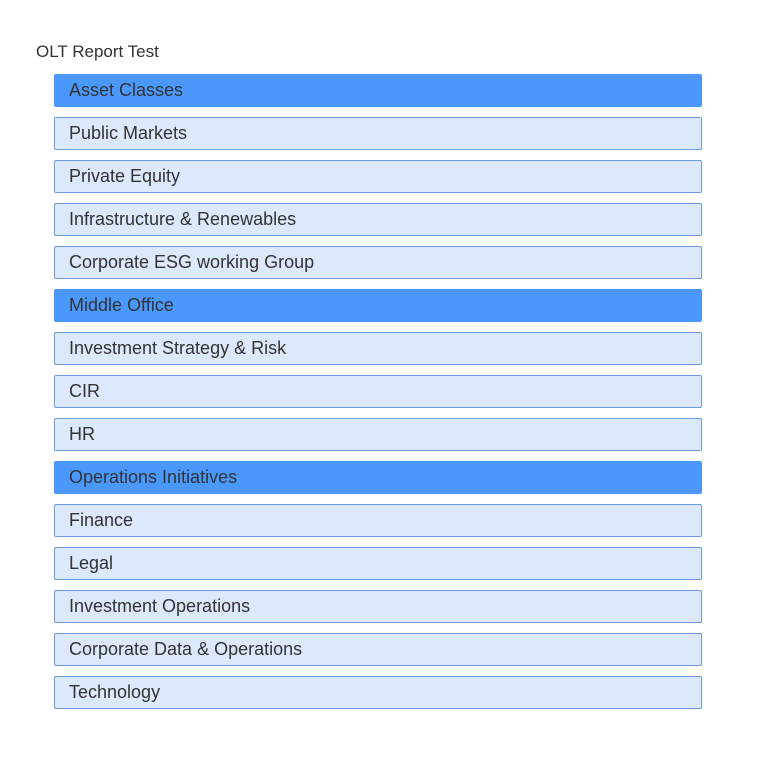 The height and width of the screenshot is (761, 777). I want to click on list-item: Technology, so click(378, 692).